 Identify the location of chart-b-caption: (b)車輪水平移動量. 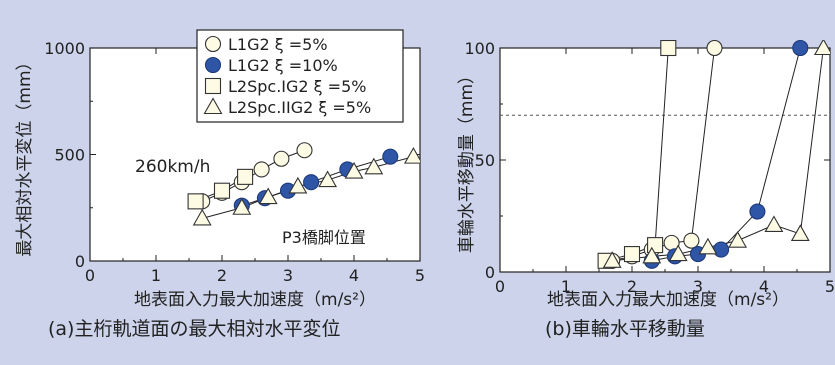
(625, 329).